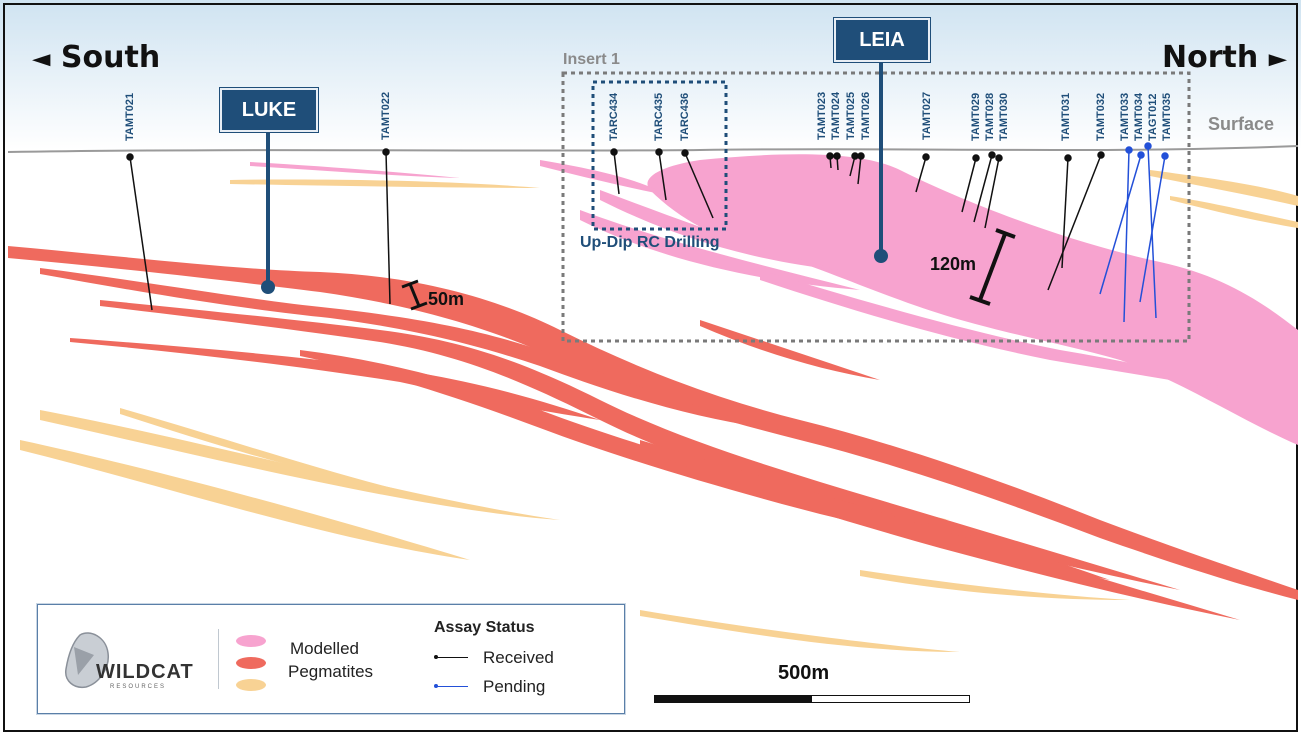 Image resolution: width=1301 pixels, height=735 pixels. I want to click on drillhole-TAMT028, so click(983, 188).